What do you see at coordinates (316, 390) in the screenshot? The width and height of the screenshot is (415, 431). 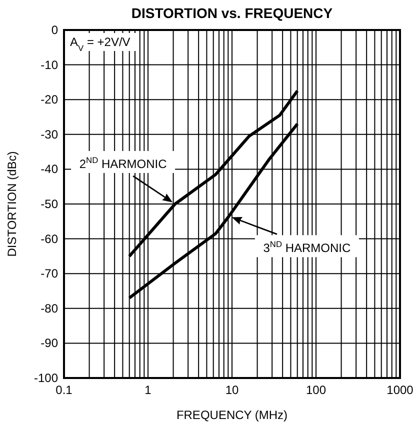 I see `x-tick-label: 100` at bounding box center [316, 390].